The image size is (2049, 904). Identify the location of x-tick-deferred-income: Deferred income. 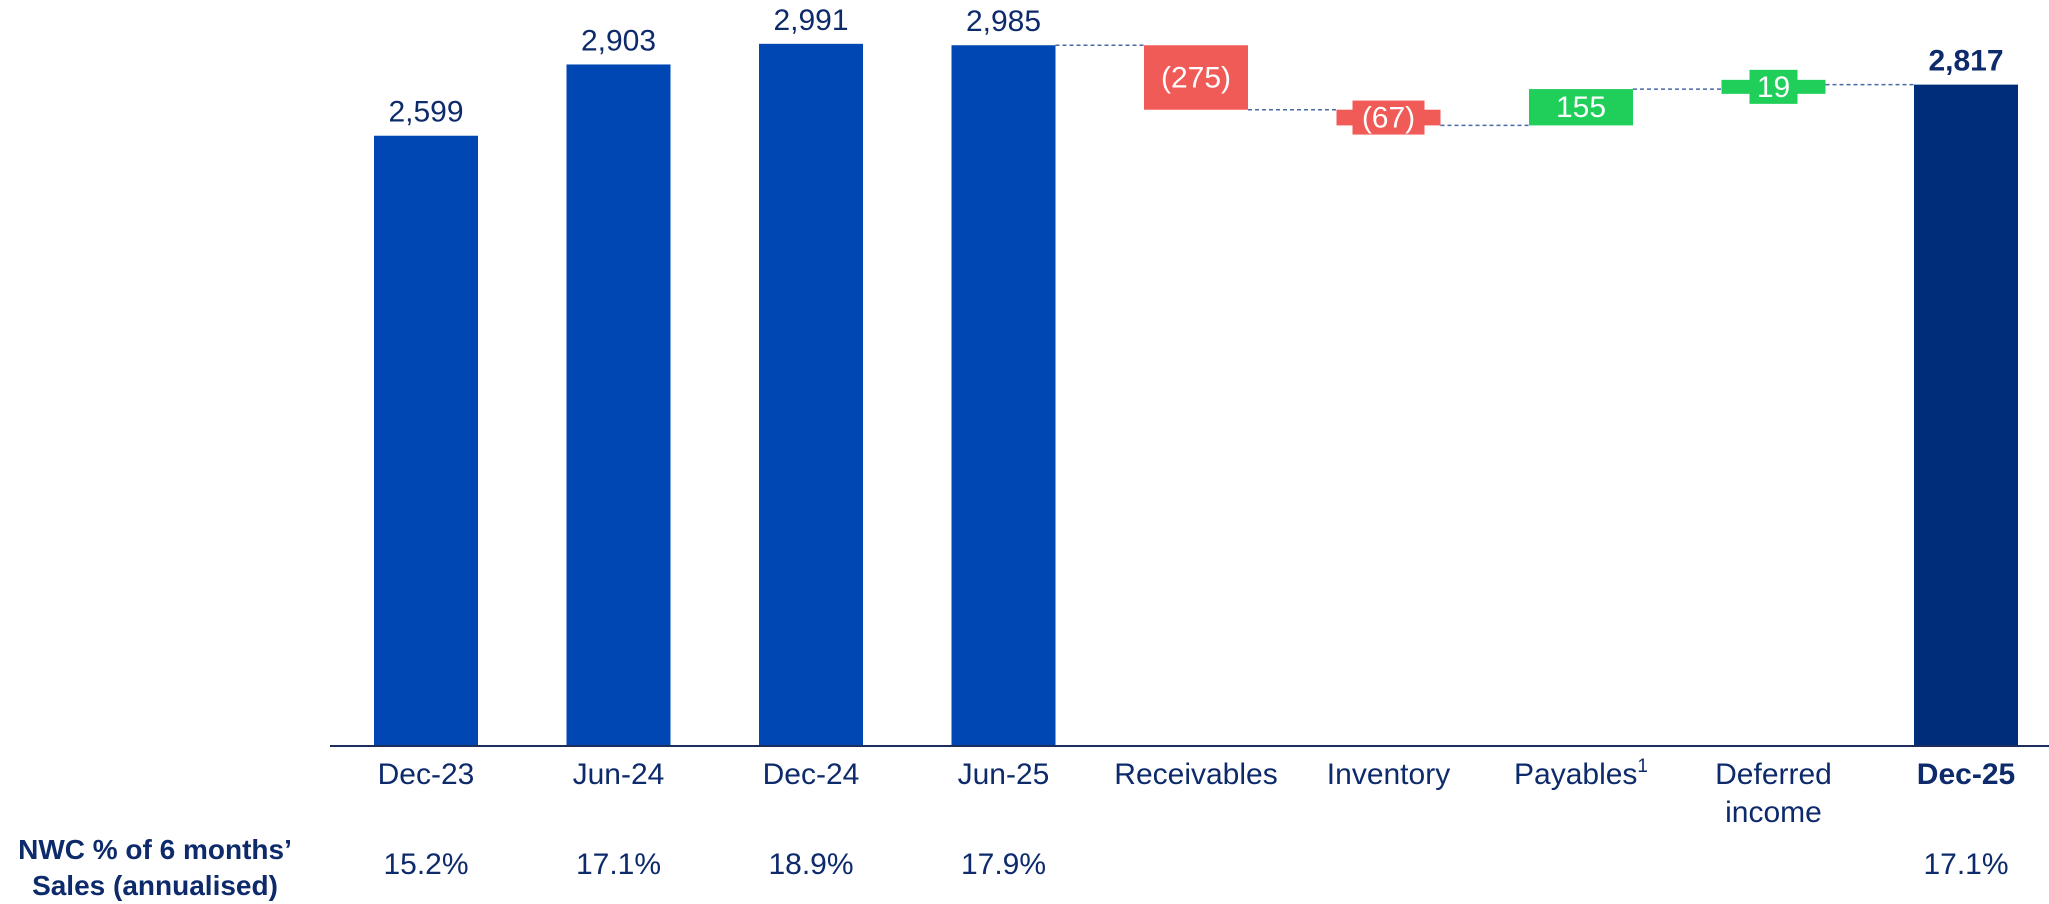
(1773, 793).